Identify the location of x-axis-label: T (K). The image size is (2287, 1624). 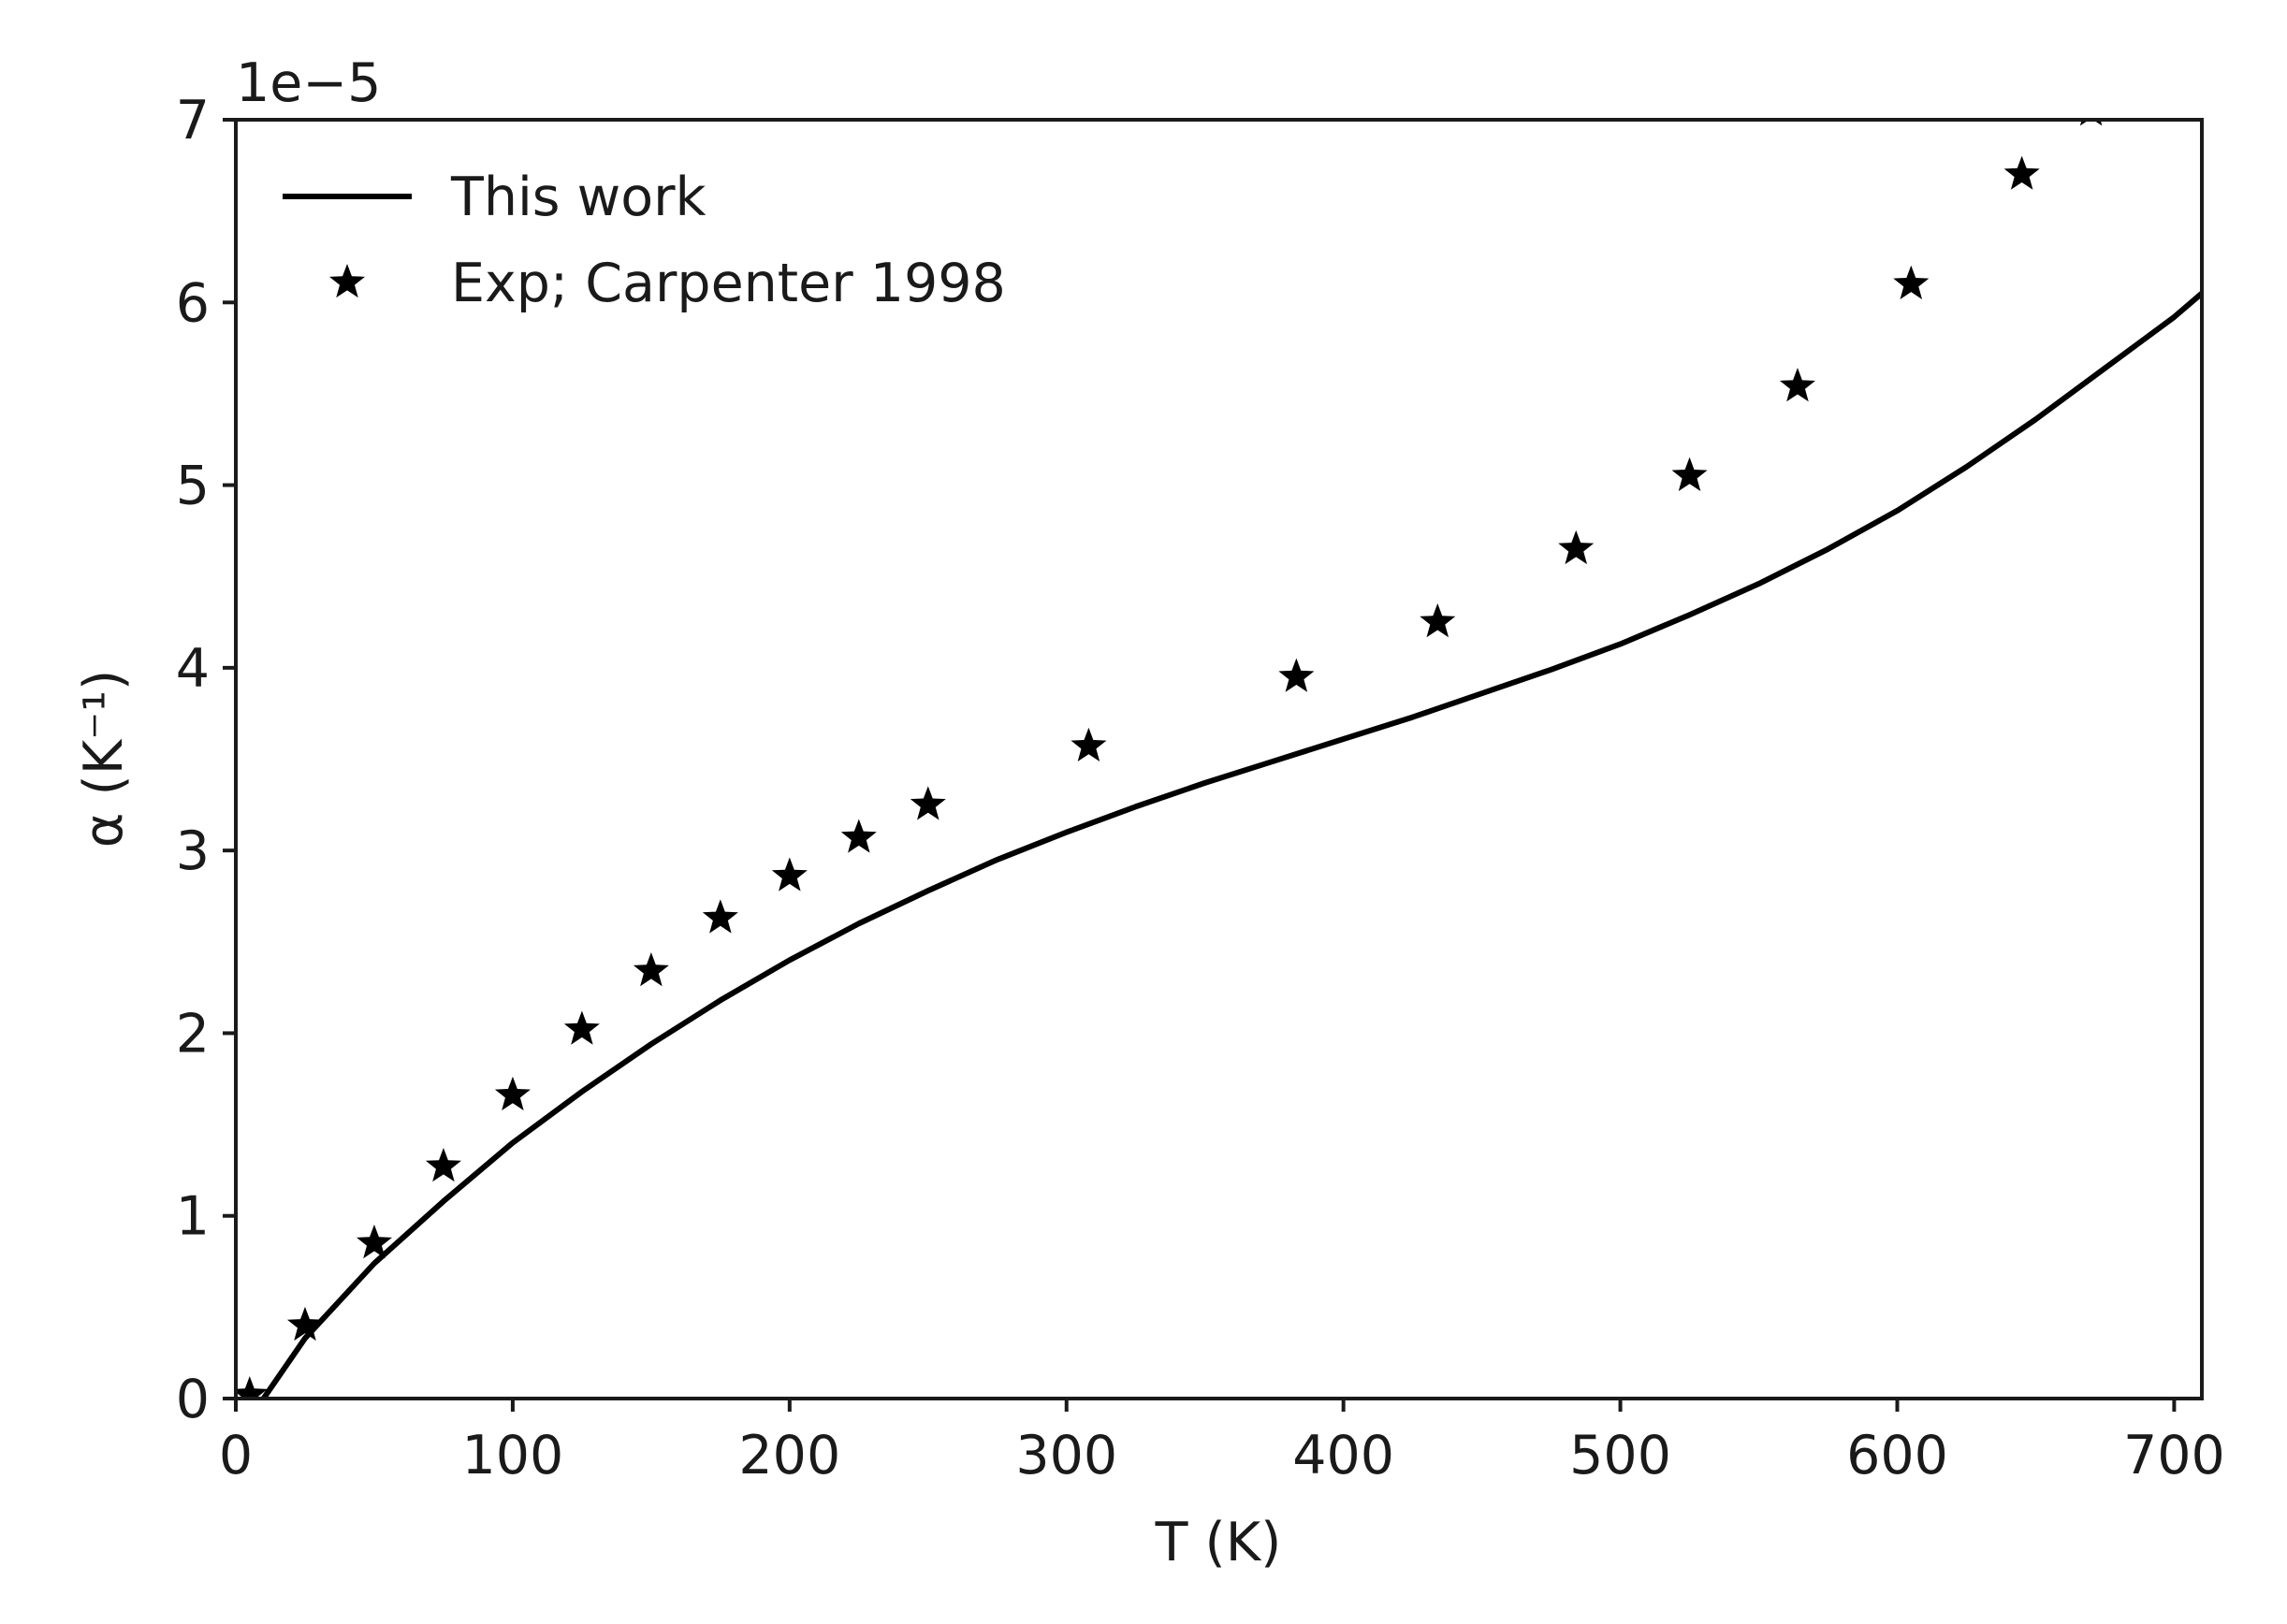
(1218, 1542).